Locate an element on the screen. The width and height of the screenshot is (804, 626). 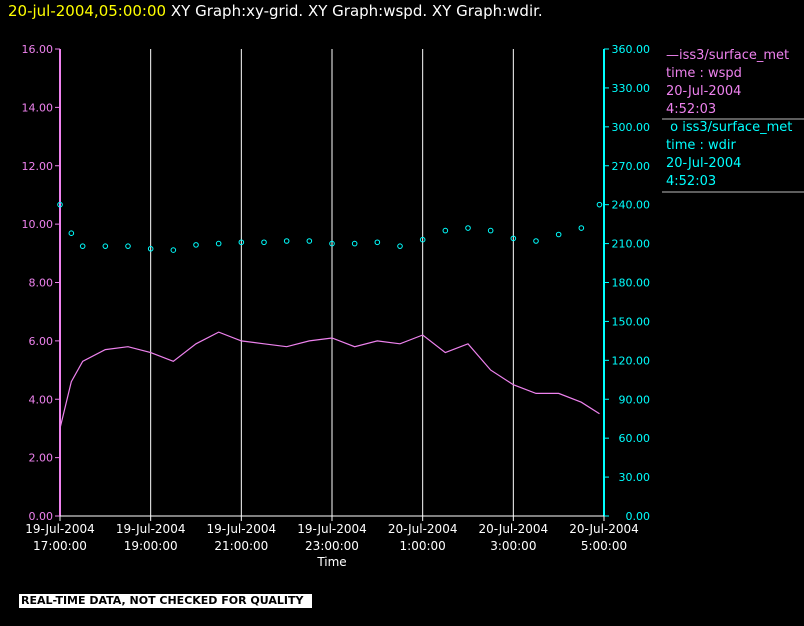
y-right-tick-label: 150.00 is located at coordinates (631, 321).